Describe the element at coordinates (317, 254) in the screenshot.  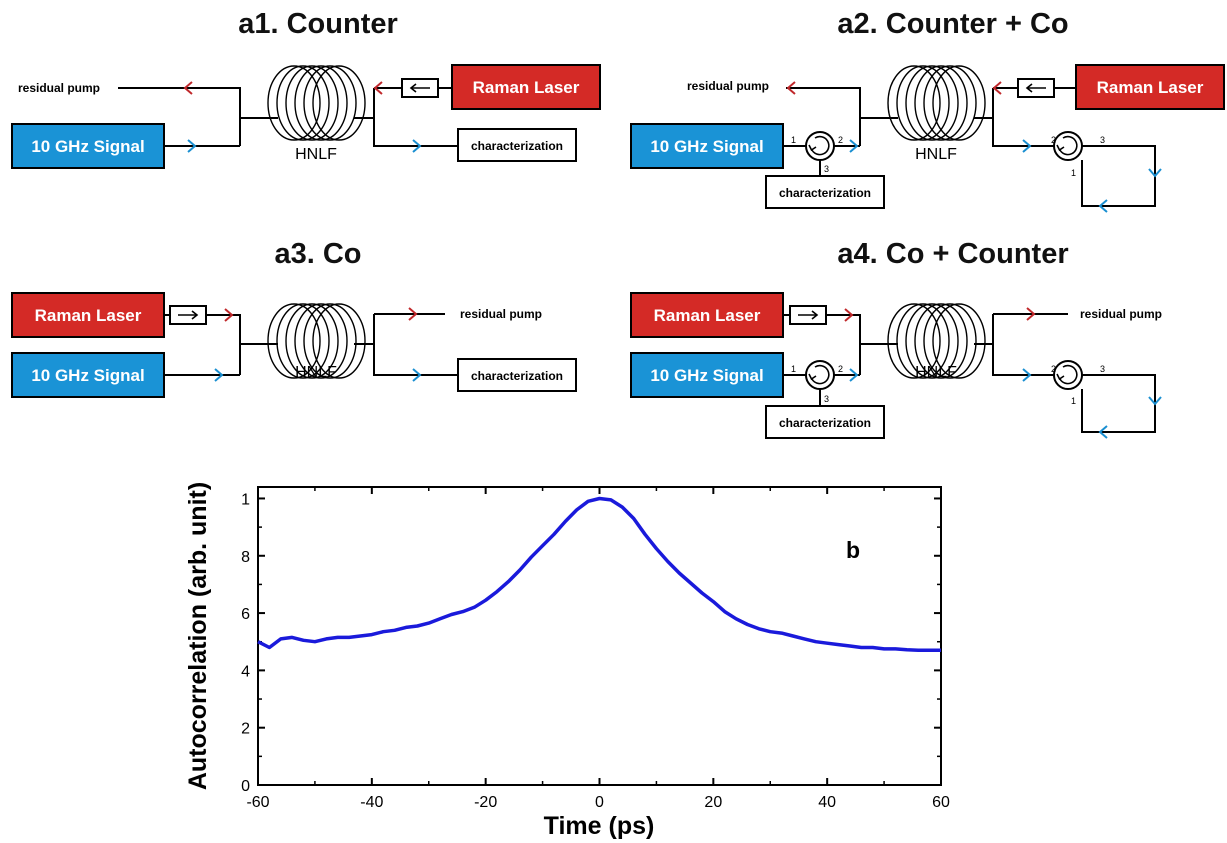
I see `panel-a3-title: a3. Co` at that location.